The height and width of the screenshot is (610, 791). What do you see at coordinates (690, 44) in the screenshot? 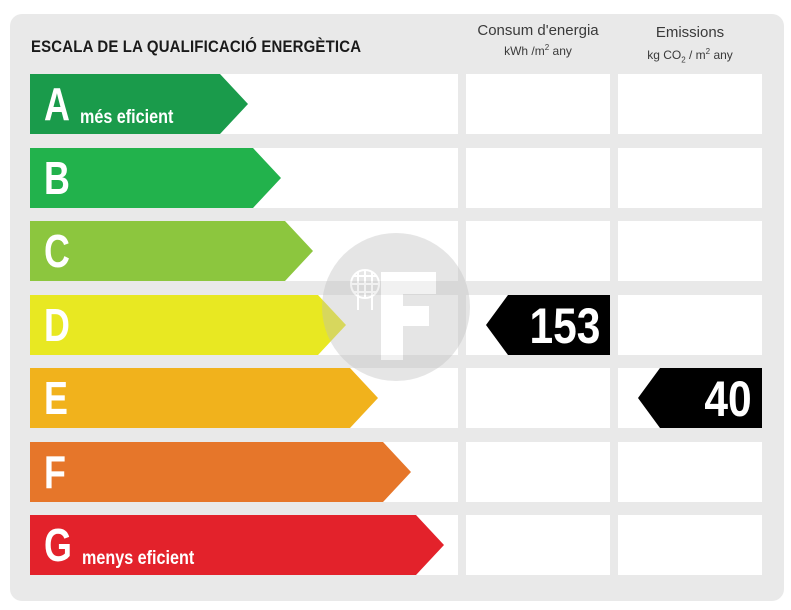
I see `emissions-column-header: Emissions kg CO2 / m2 any` at bounding box center [690, 44].